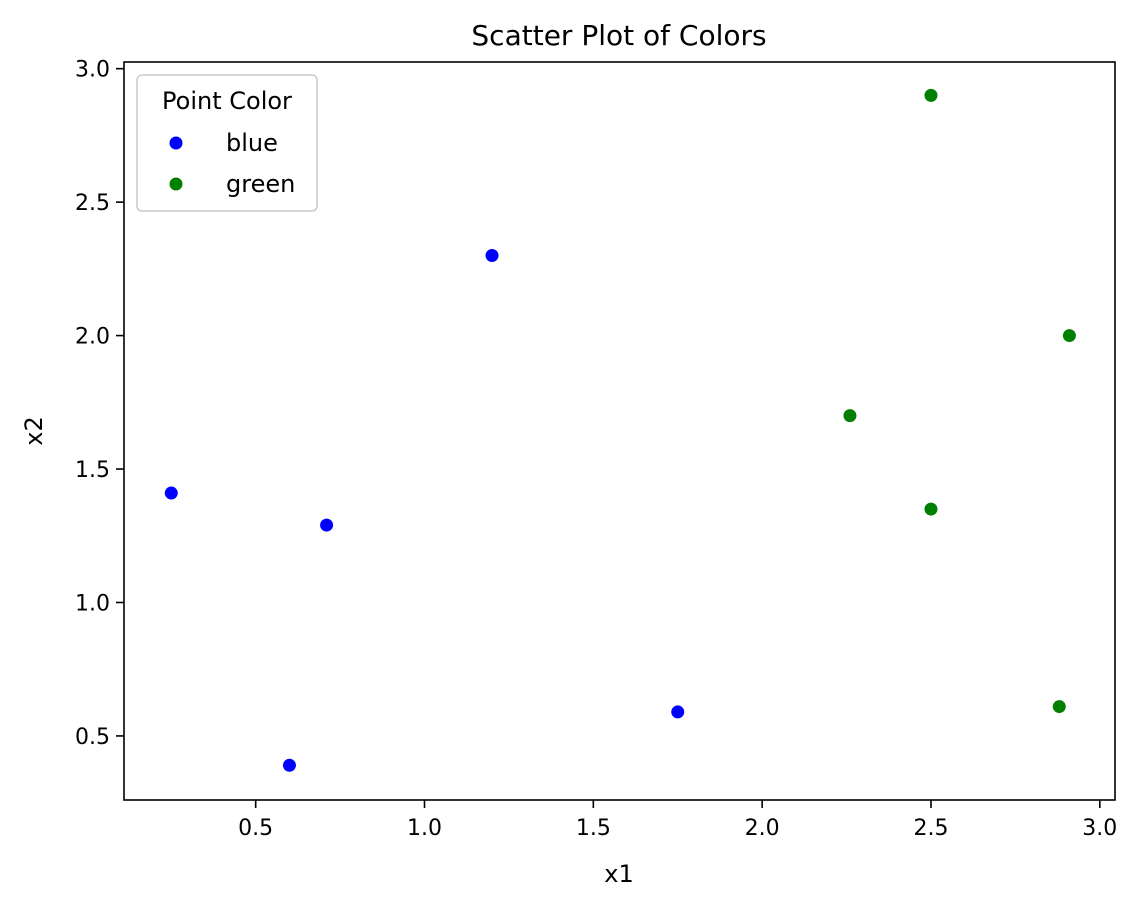 The image size is (1142, 908). What do you see at coordinates (618, 874) in the screenshot?
I see `x-axis-label: x1` at bounding box center [618, 874].